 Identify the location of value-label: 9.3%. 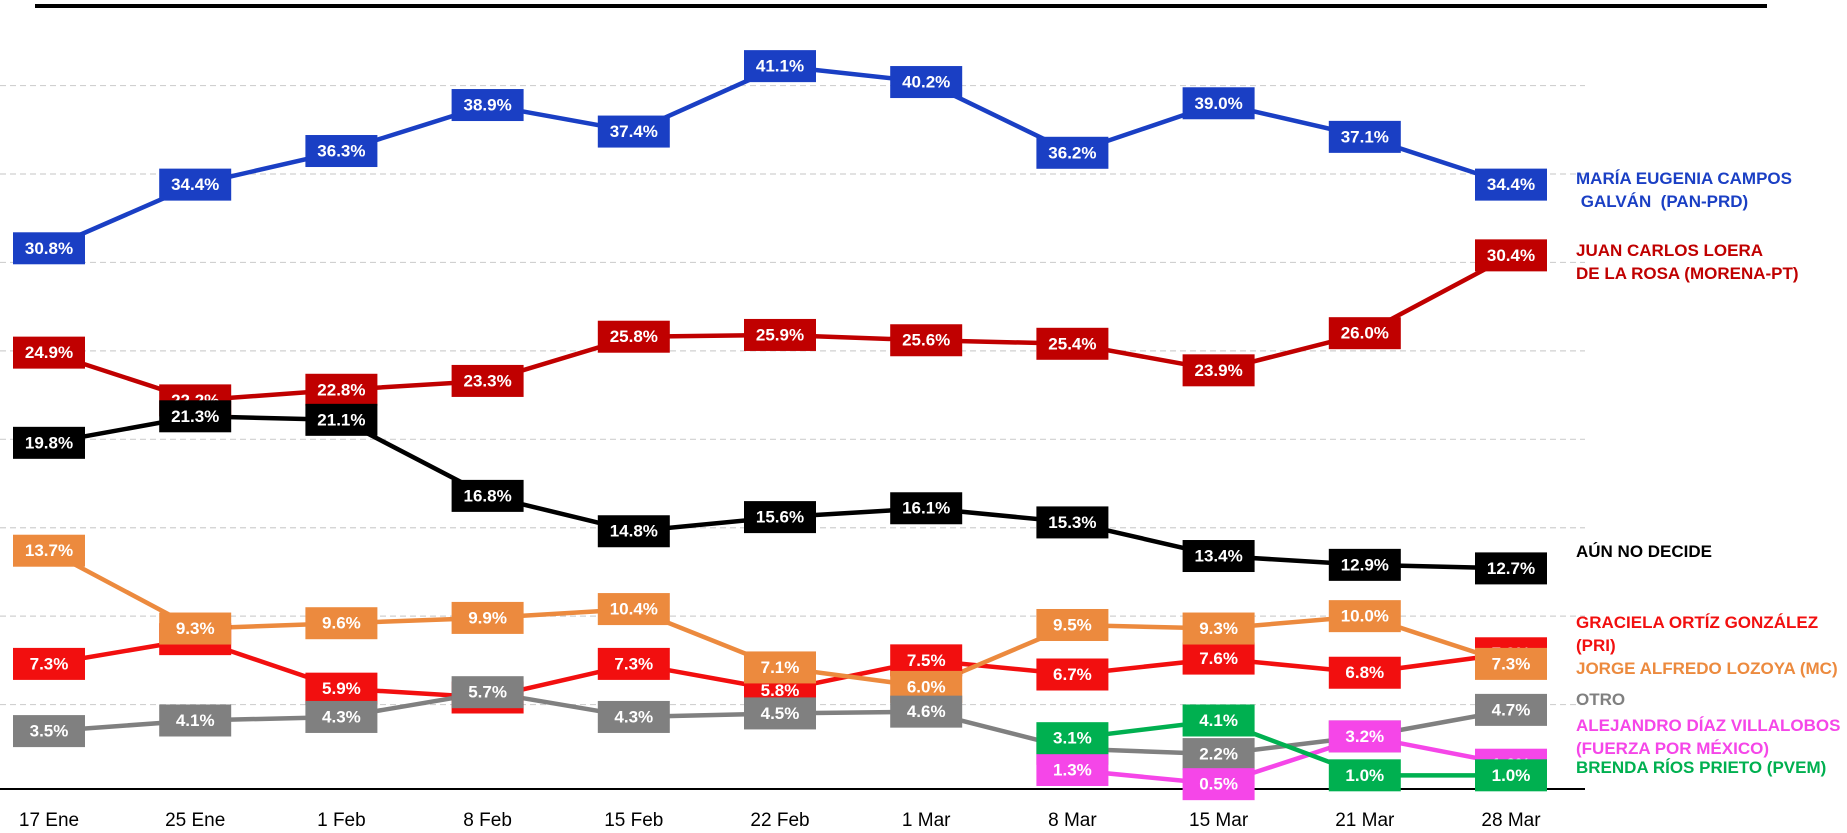
(195, 628).